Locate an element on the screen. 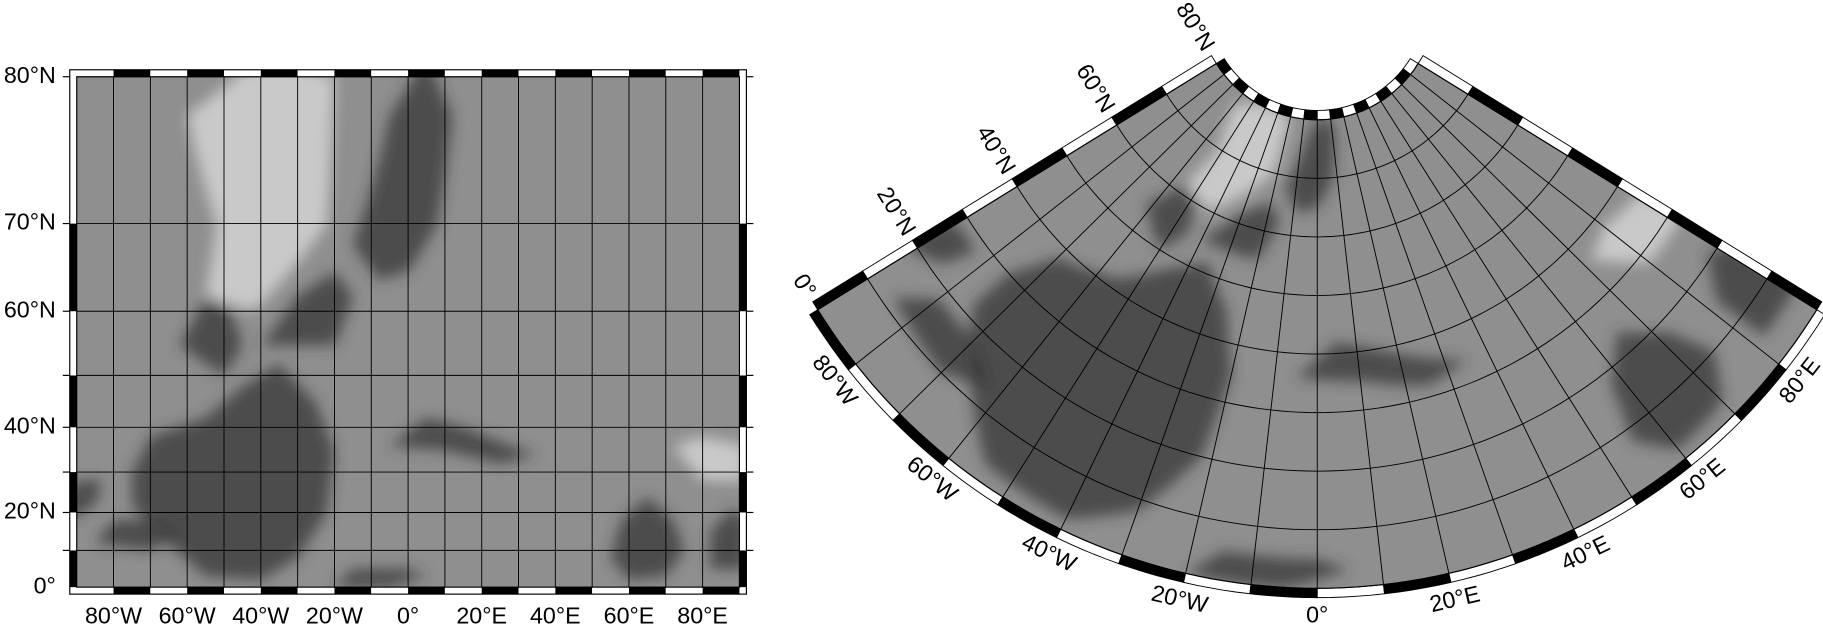 This screenshot has width=1823, height=629. lon-label: 60°W is located at coordinates (187, 616).